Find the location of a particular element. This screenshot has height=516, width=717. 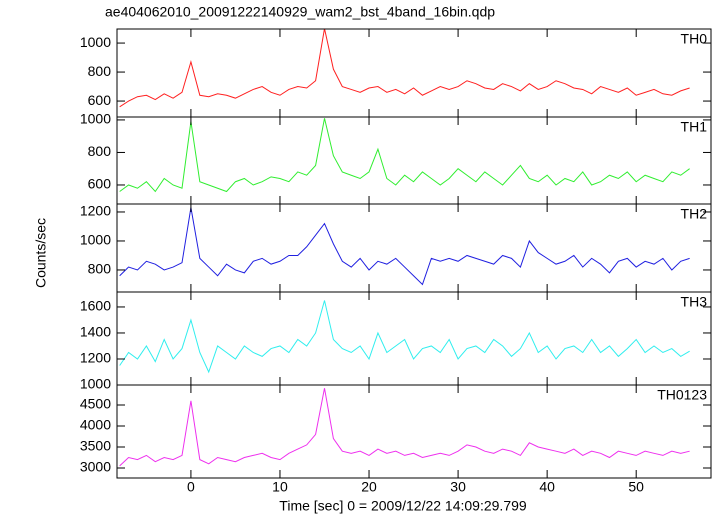

panel-label: TH2 is located at coordinates (694, 214).